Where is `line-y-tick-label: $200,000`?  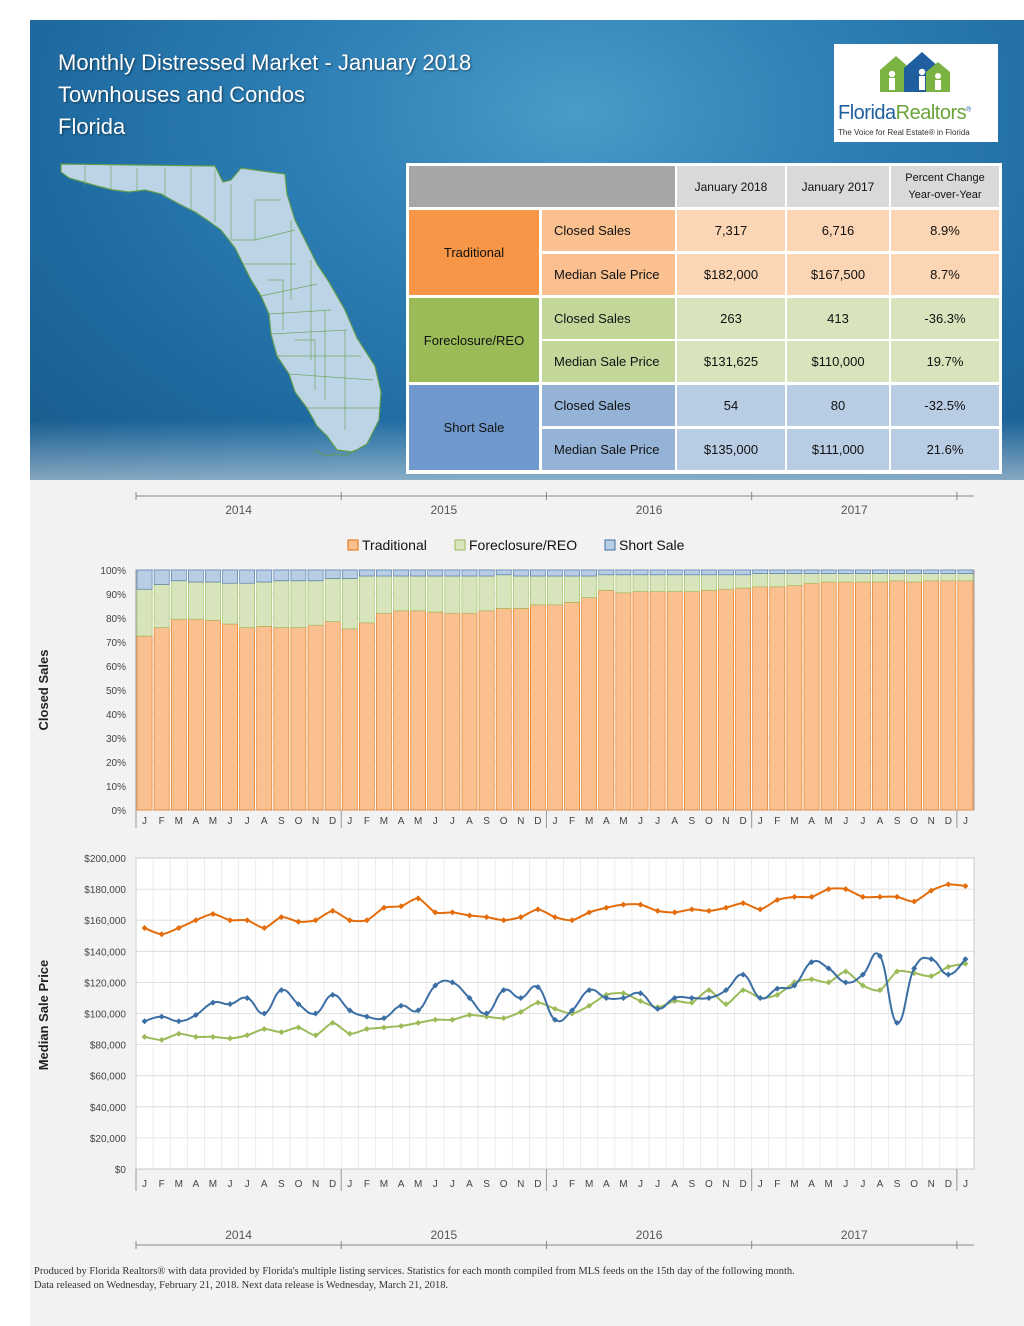
line-y-tick-label: $200,000 is located at coordinates (105, 859).